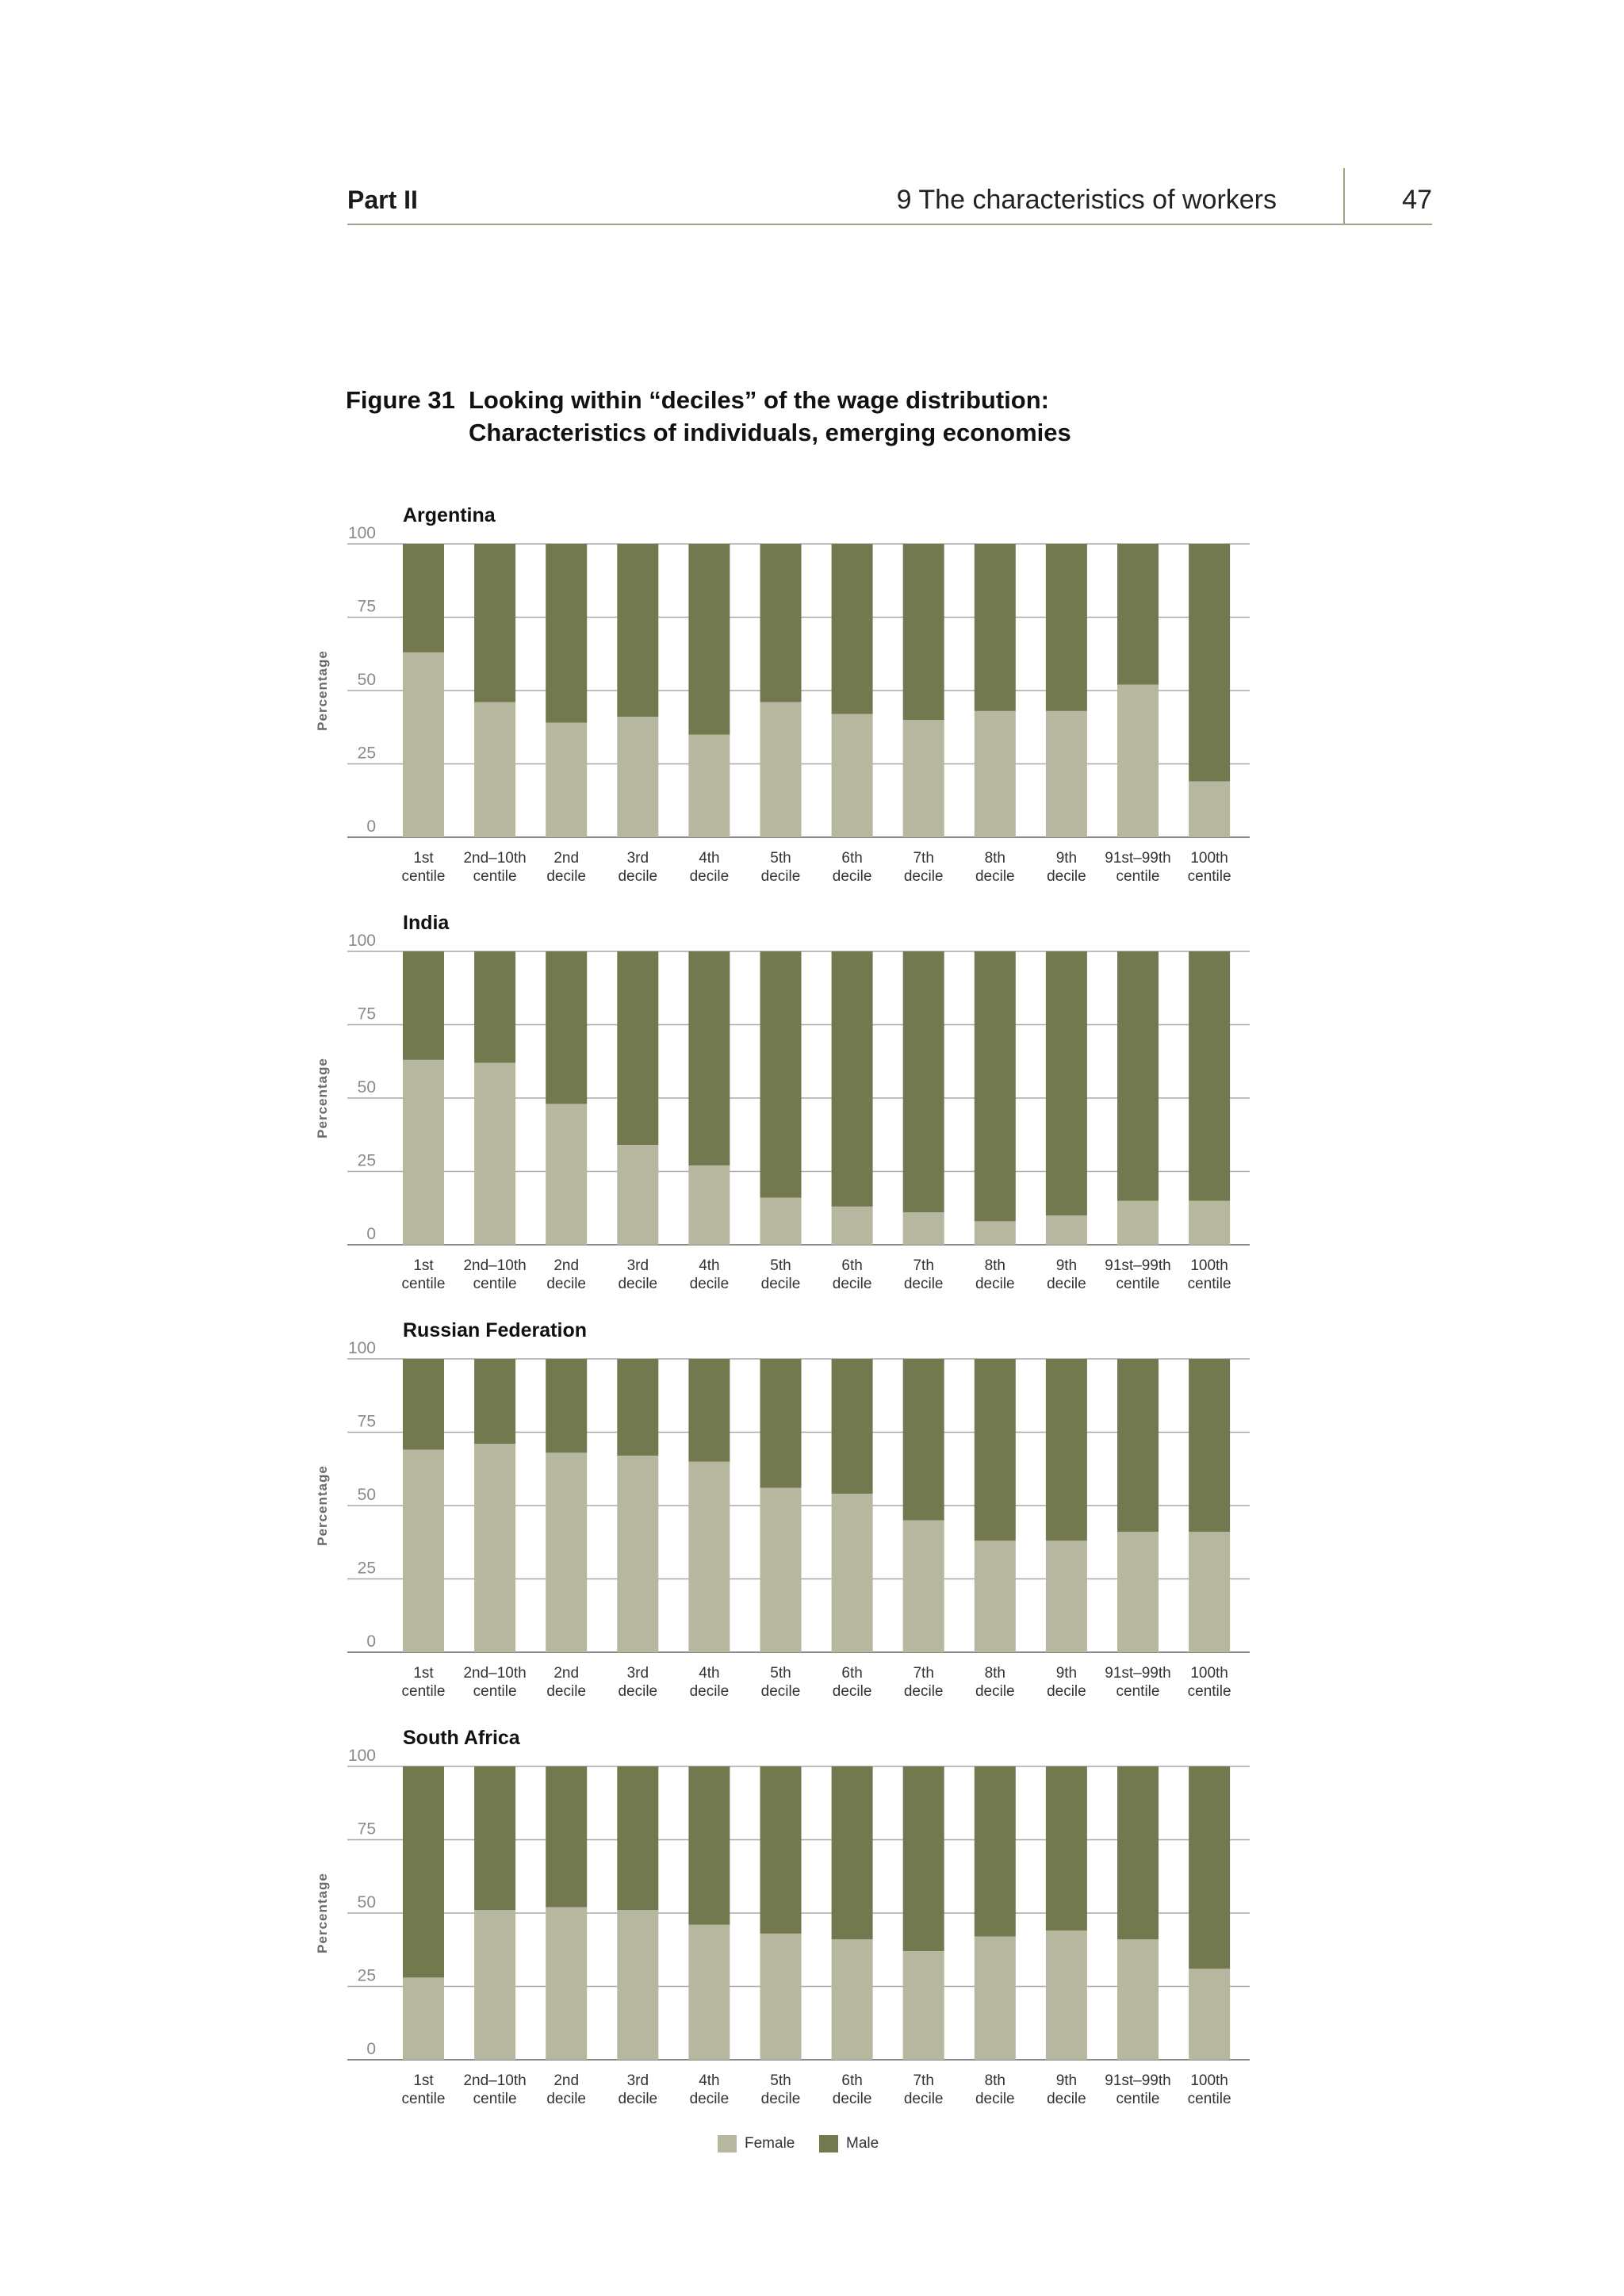 Image resolution: width=1624 pixels, height=2296 pixels. Describe the element at coordinates (1066, 1266) in the screenshot. I see `x-tick-label: 9th` at that location.